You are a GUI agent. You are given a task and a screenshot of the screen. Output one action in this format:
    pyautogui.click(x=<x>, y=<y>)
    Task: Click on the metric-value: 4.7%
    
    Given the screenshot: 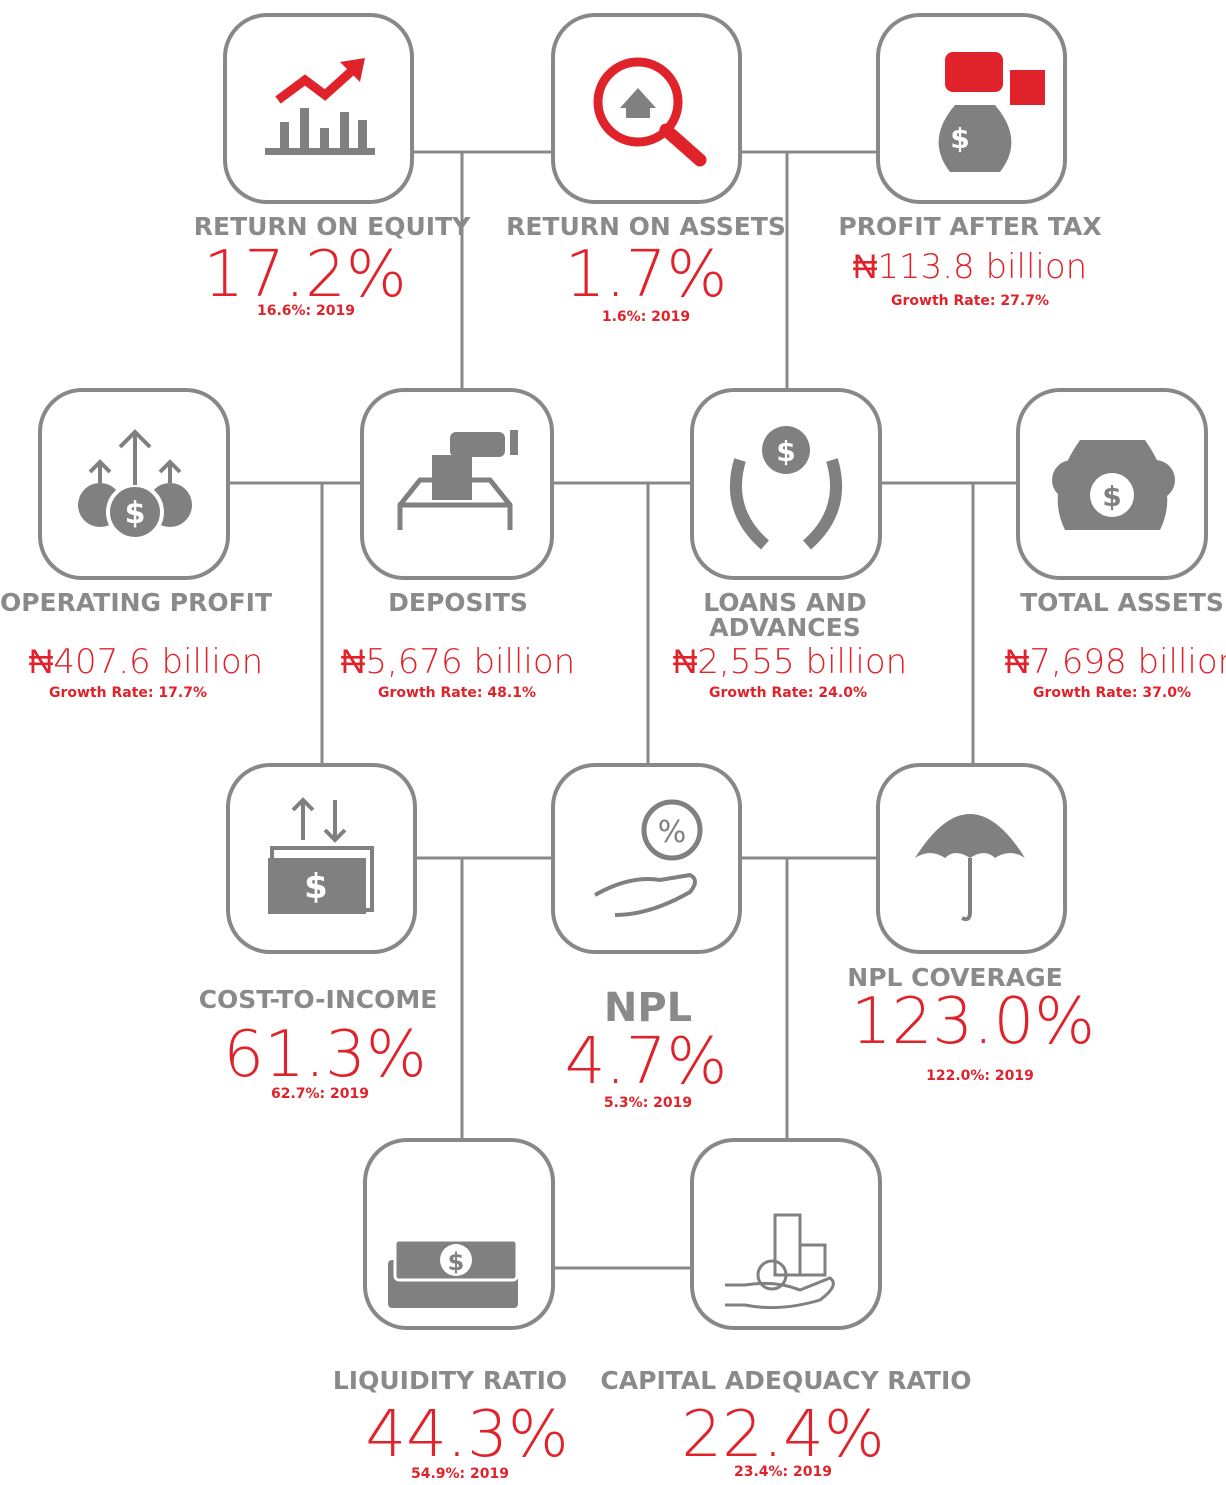 What is the action you would take?
    pyautogui.click(x=646, y=1062)
    